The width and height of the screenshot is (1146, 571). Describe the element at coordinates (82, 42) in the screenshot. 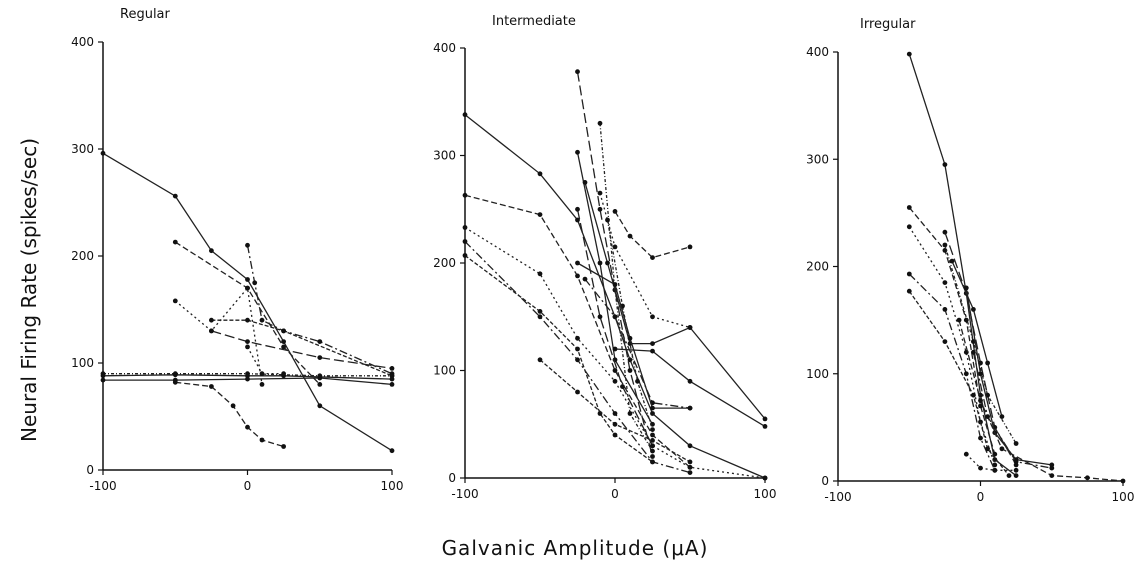

I see `y-tick-label: 400` at that location.